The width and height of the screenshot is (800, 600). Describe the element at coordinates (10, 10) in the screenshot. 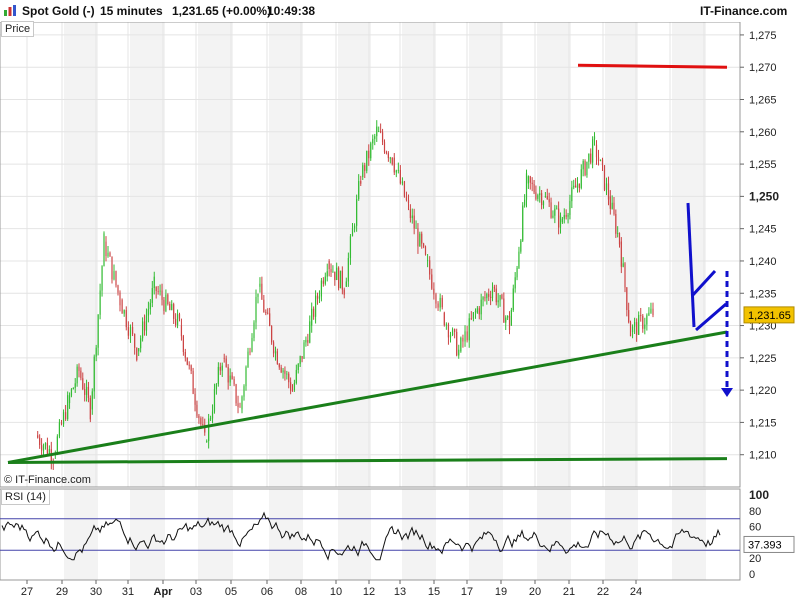

I see `bar-chart-icon` at that location.